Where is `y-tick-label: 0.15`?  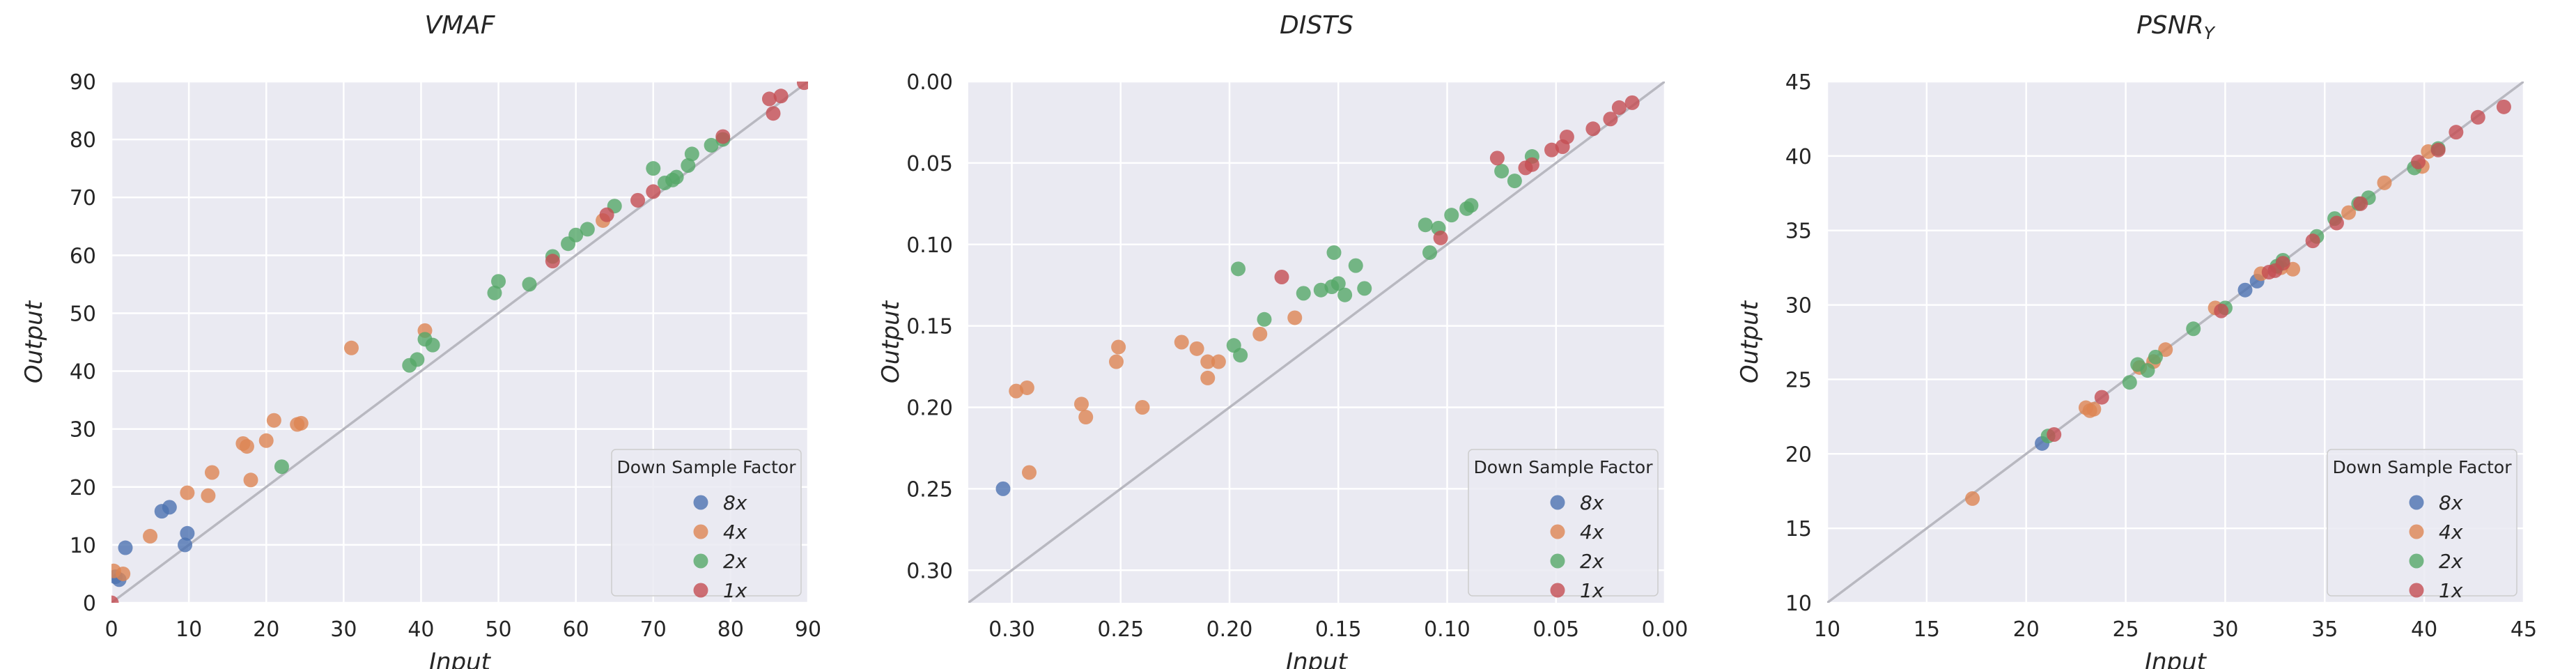 y-tick-label: 0.15 is located at coordinates (929, 327).